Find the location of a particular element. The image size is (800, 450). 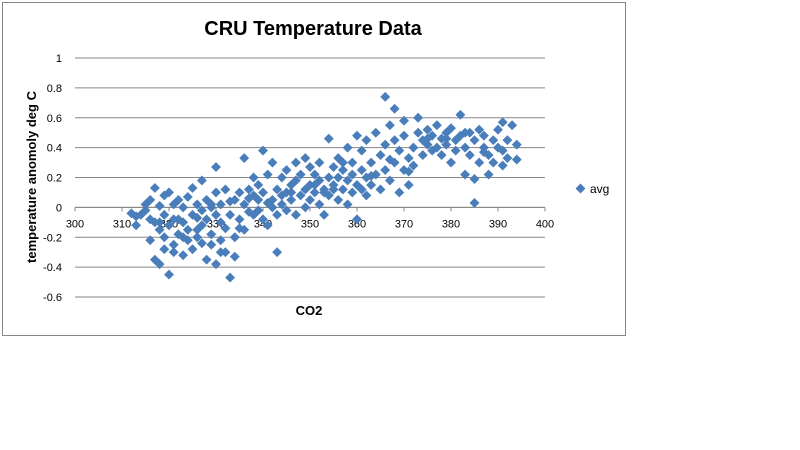

y-tick-label: 0 is located at coordinates (59, 208).